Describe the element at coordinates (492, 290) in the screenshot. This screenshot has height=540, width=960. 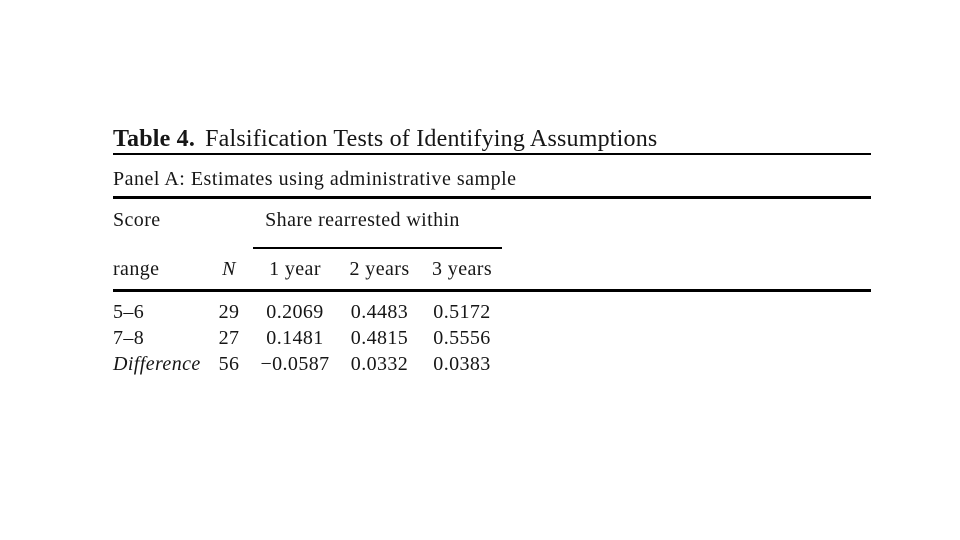
I see `header-rule` at that location.